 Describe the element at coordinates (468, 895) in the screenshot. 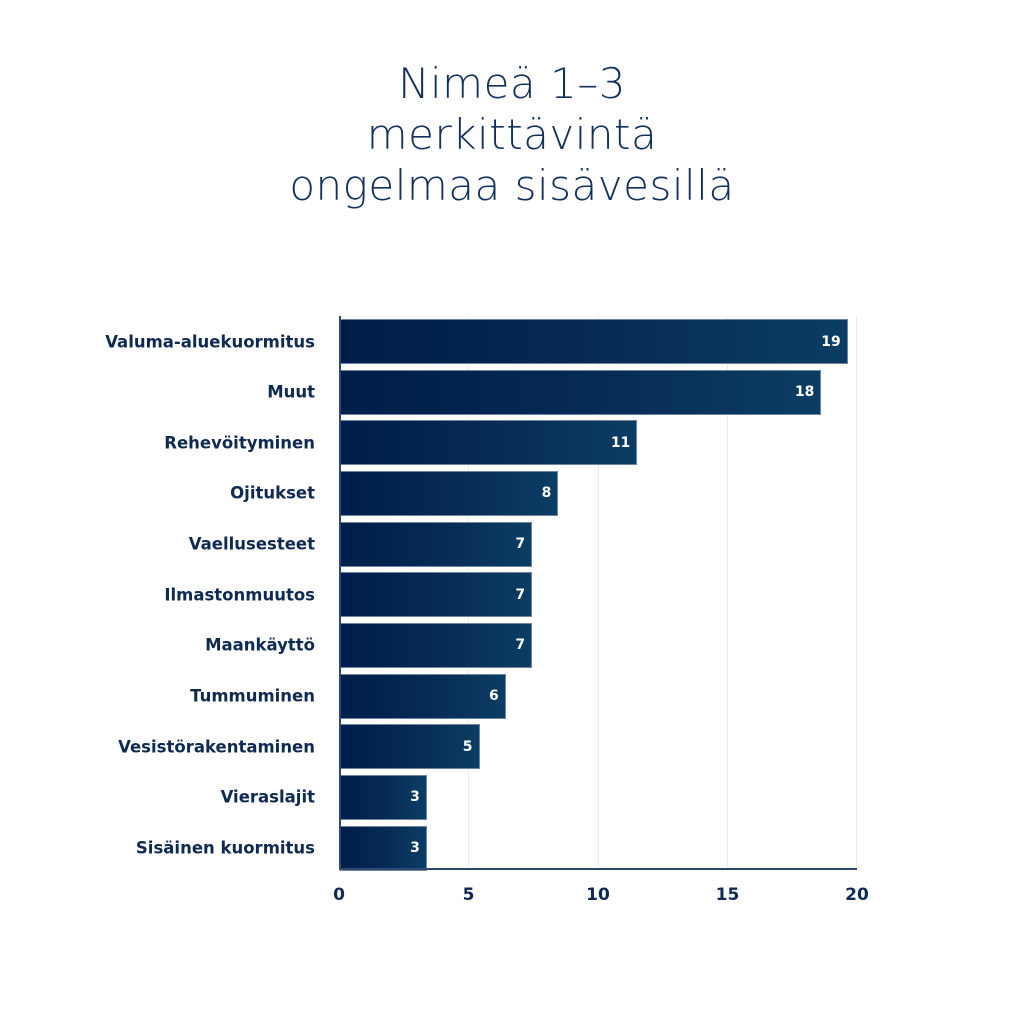

I see `x-tick-label: 5` at that location.